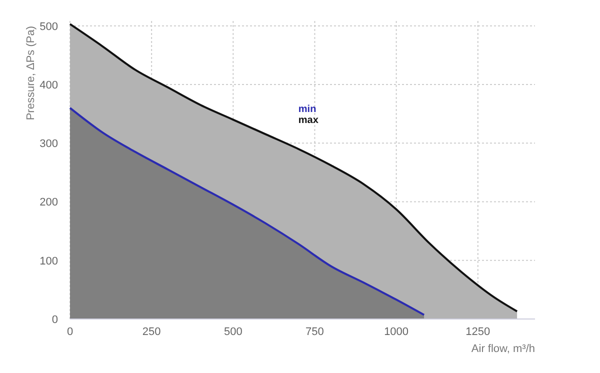 The height and width of the screenshot is (373, 600). Describe the element at coordinates (478, 332) in the screenshot. I see `x-tick-label: 1250` at that location.